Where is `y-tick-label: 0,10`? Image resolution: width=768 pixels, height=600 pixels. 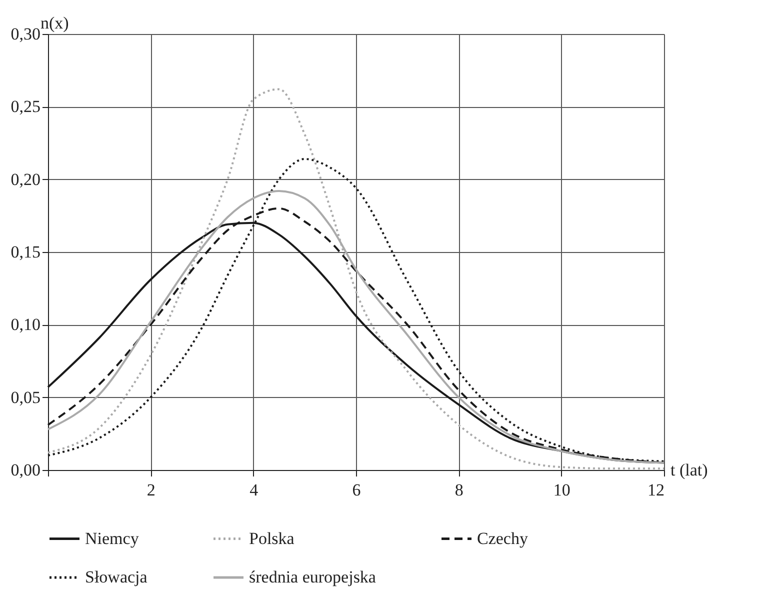
y-tick-label: 0,10 is located at coordinates (25, 324).